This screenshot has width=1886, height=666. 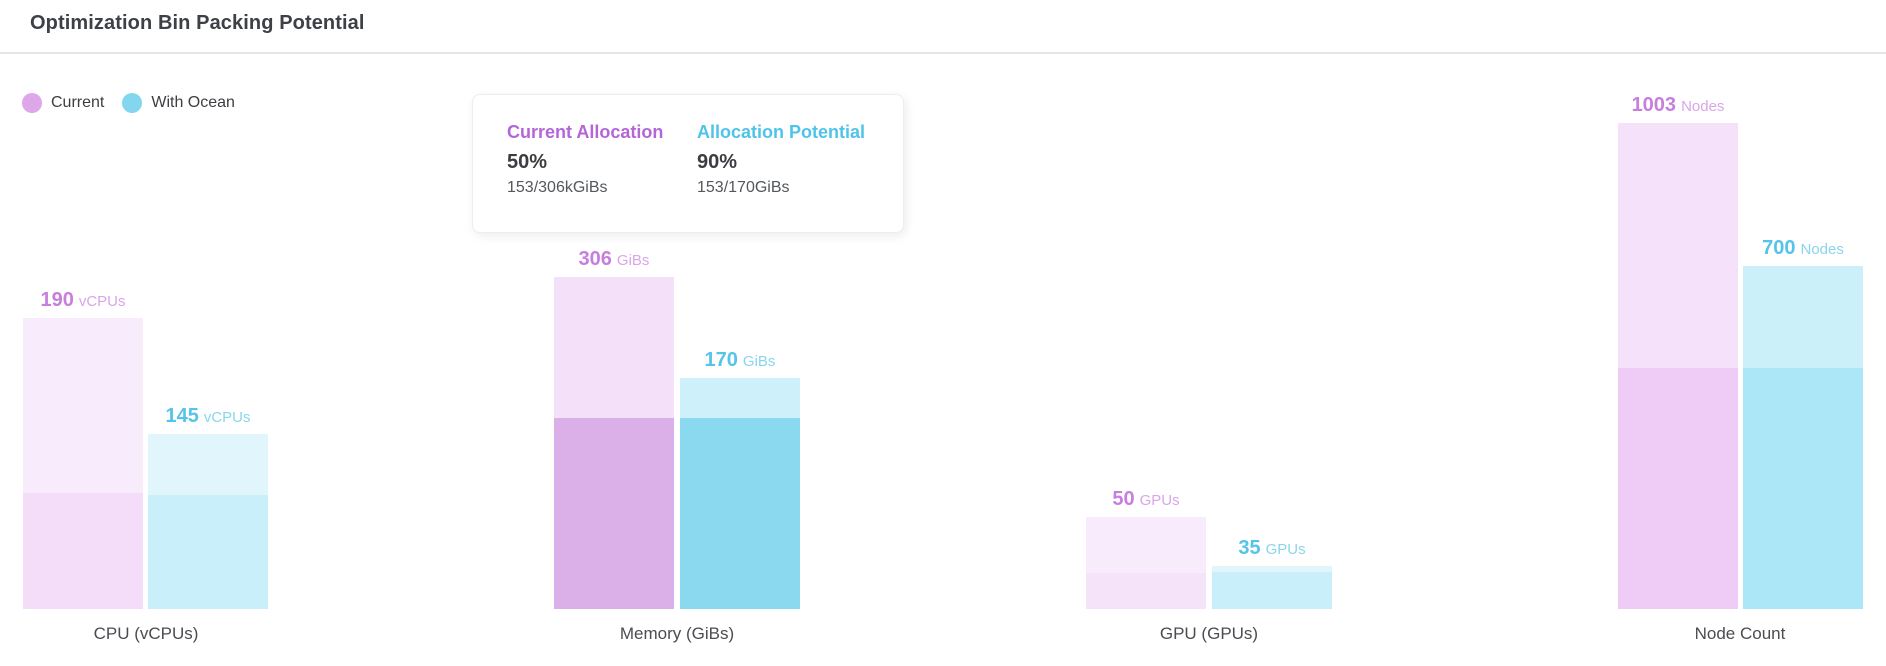 I want to click on tooltip-potential-column: Allocation Potential 90% 153/170GiBs, so click(x=781, y=159).